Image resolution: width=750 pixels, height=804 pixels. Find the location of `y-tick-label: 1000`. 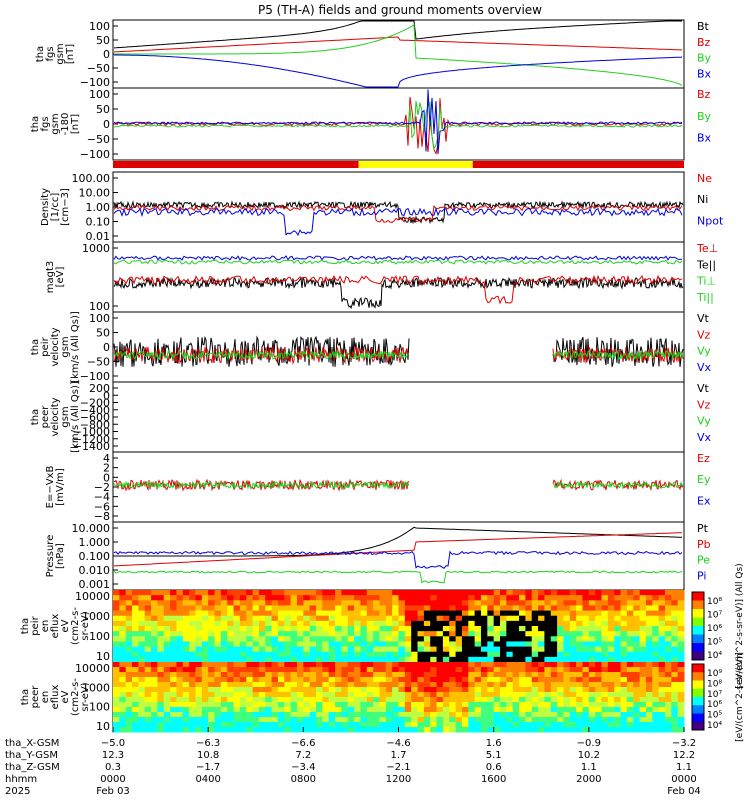

y-tick-label: 1000 is located at coordinates (96, 616).